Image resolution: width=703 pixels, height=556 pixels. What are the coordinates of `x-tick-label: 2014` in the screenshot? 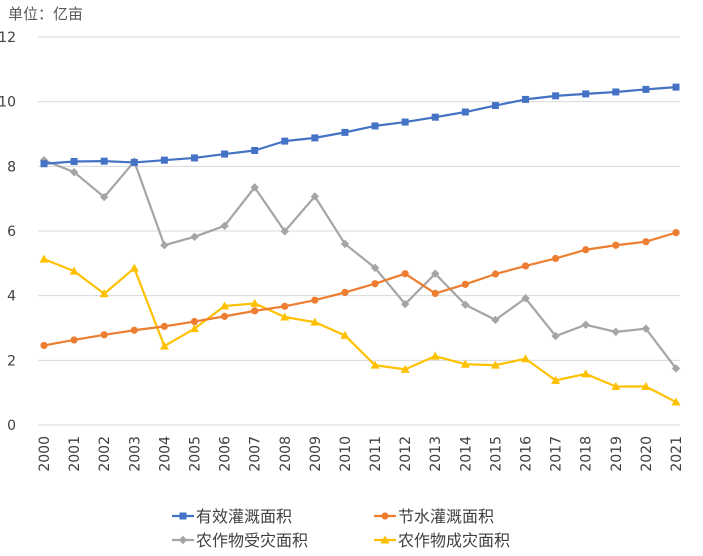 It's located at (466, 454).